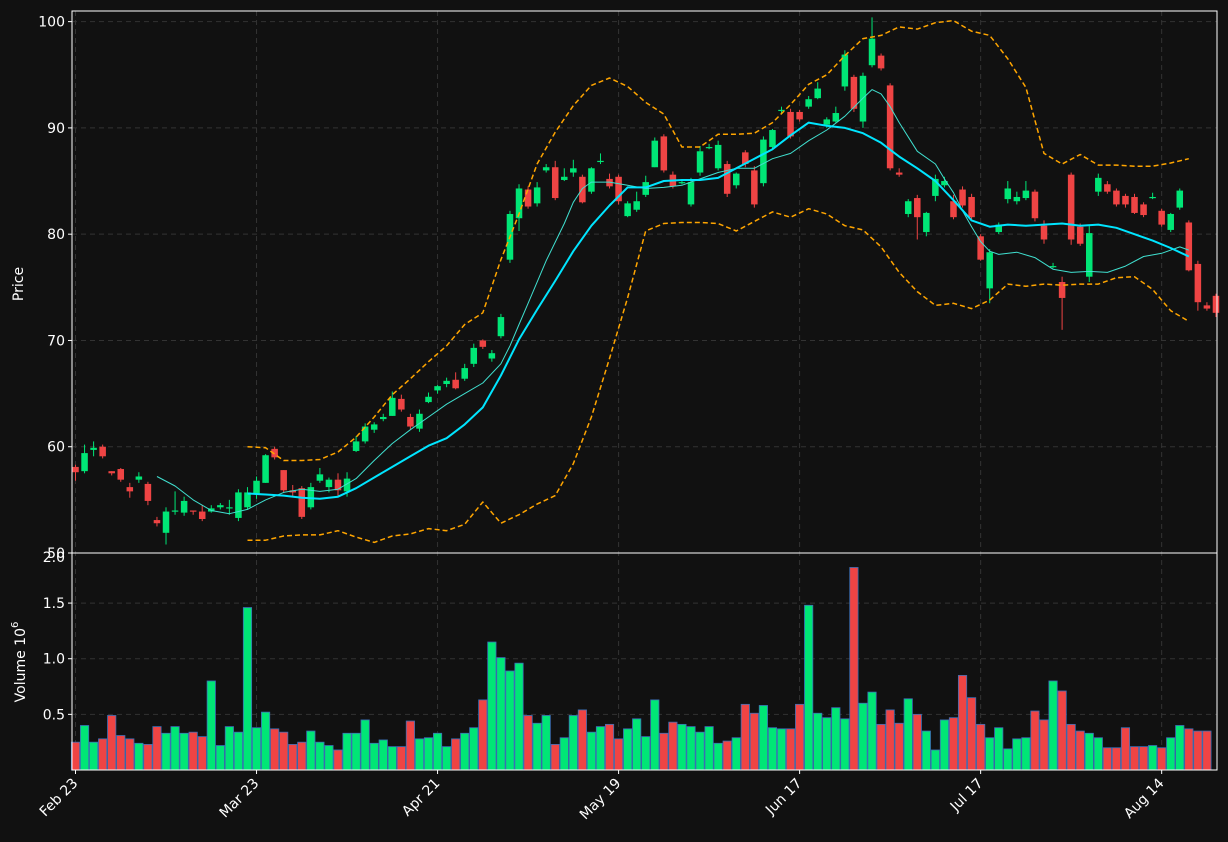 Image resolution: width=1228 pixels, height=842 pixels. I want to click on price-axis-label: Price, so click(19, 284).